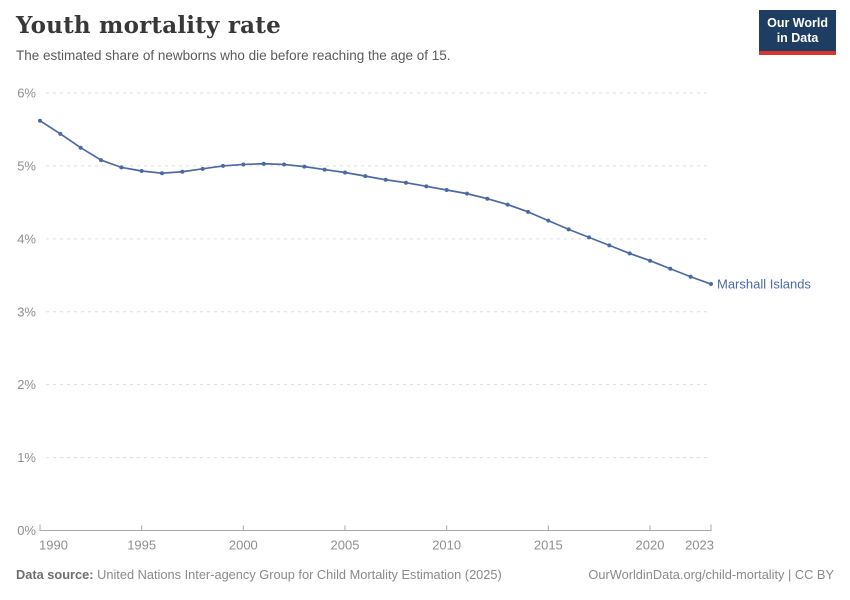 The width and height of the screenshot is (850, 600). Describe the element at coordinates (26, 457) in the screenshot. I see `y-axis-tick-label: 1%` at that location.